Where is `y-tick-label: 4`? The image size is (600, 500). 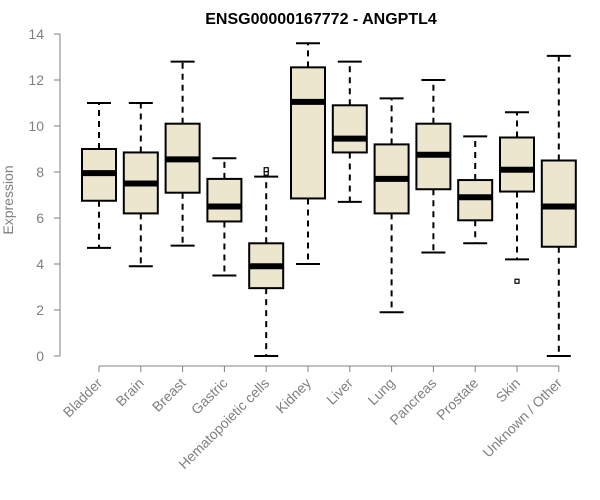 y-tick-label: 4 is located at coordinates (40, 264).